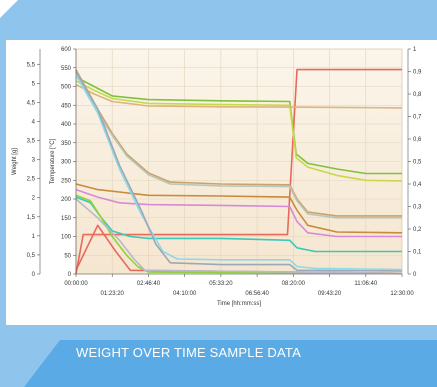 The height and width of the screenshot is (387, 437). What do you see at coordinates (66, 163) in the screenshot?
I see `temperature-tick-label: 300` at bounding box center [66, 163].